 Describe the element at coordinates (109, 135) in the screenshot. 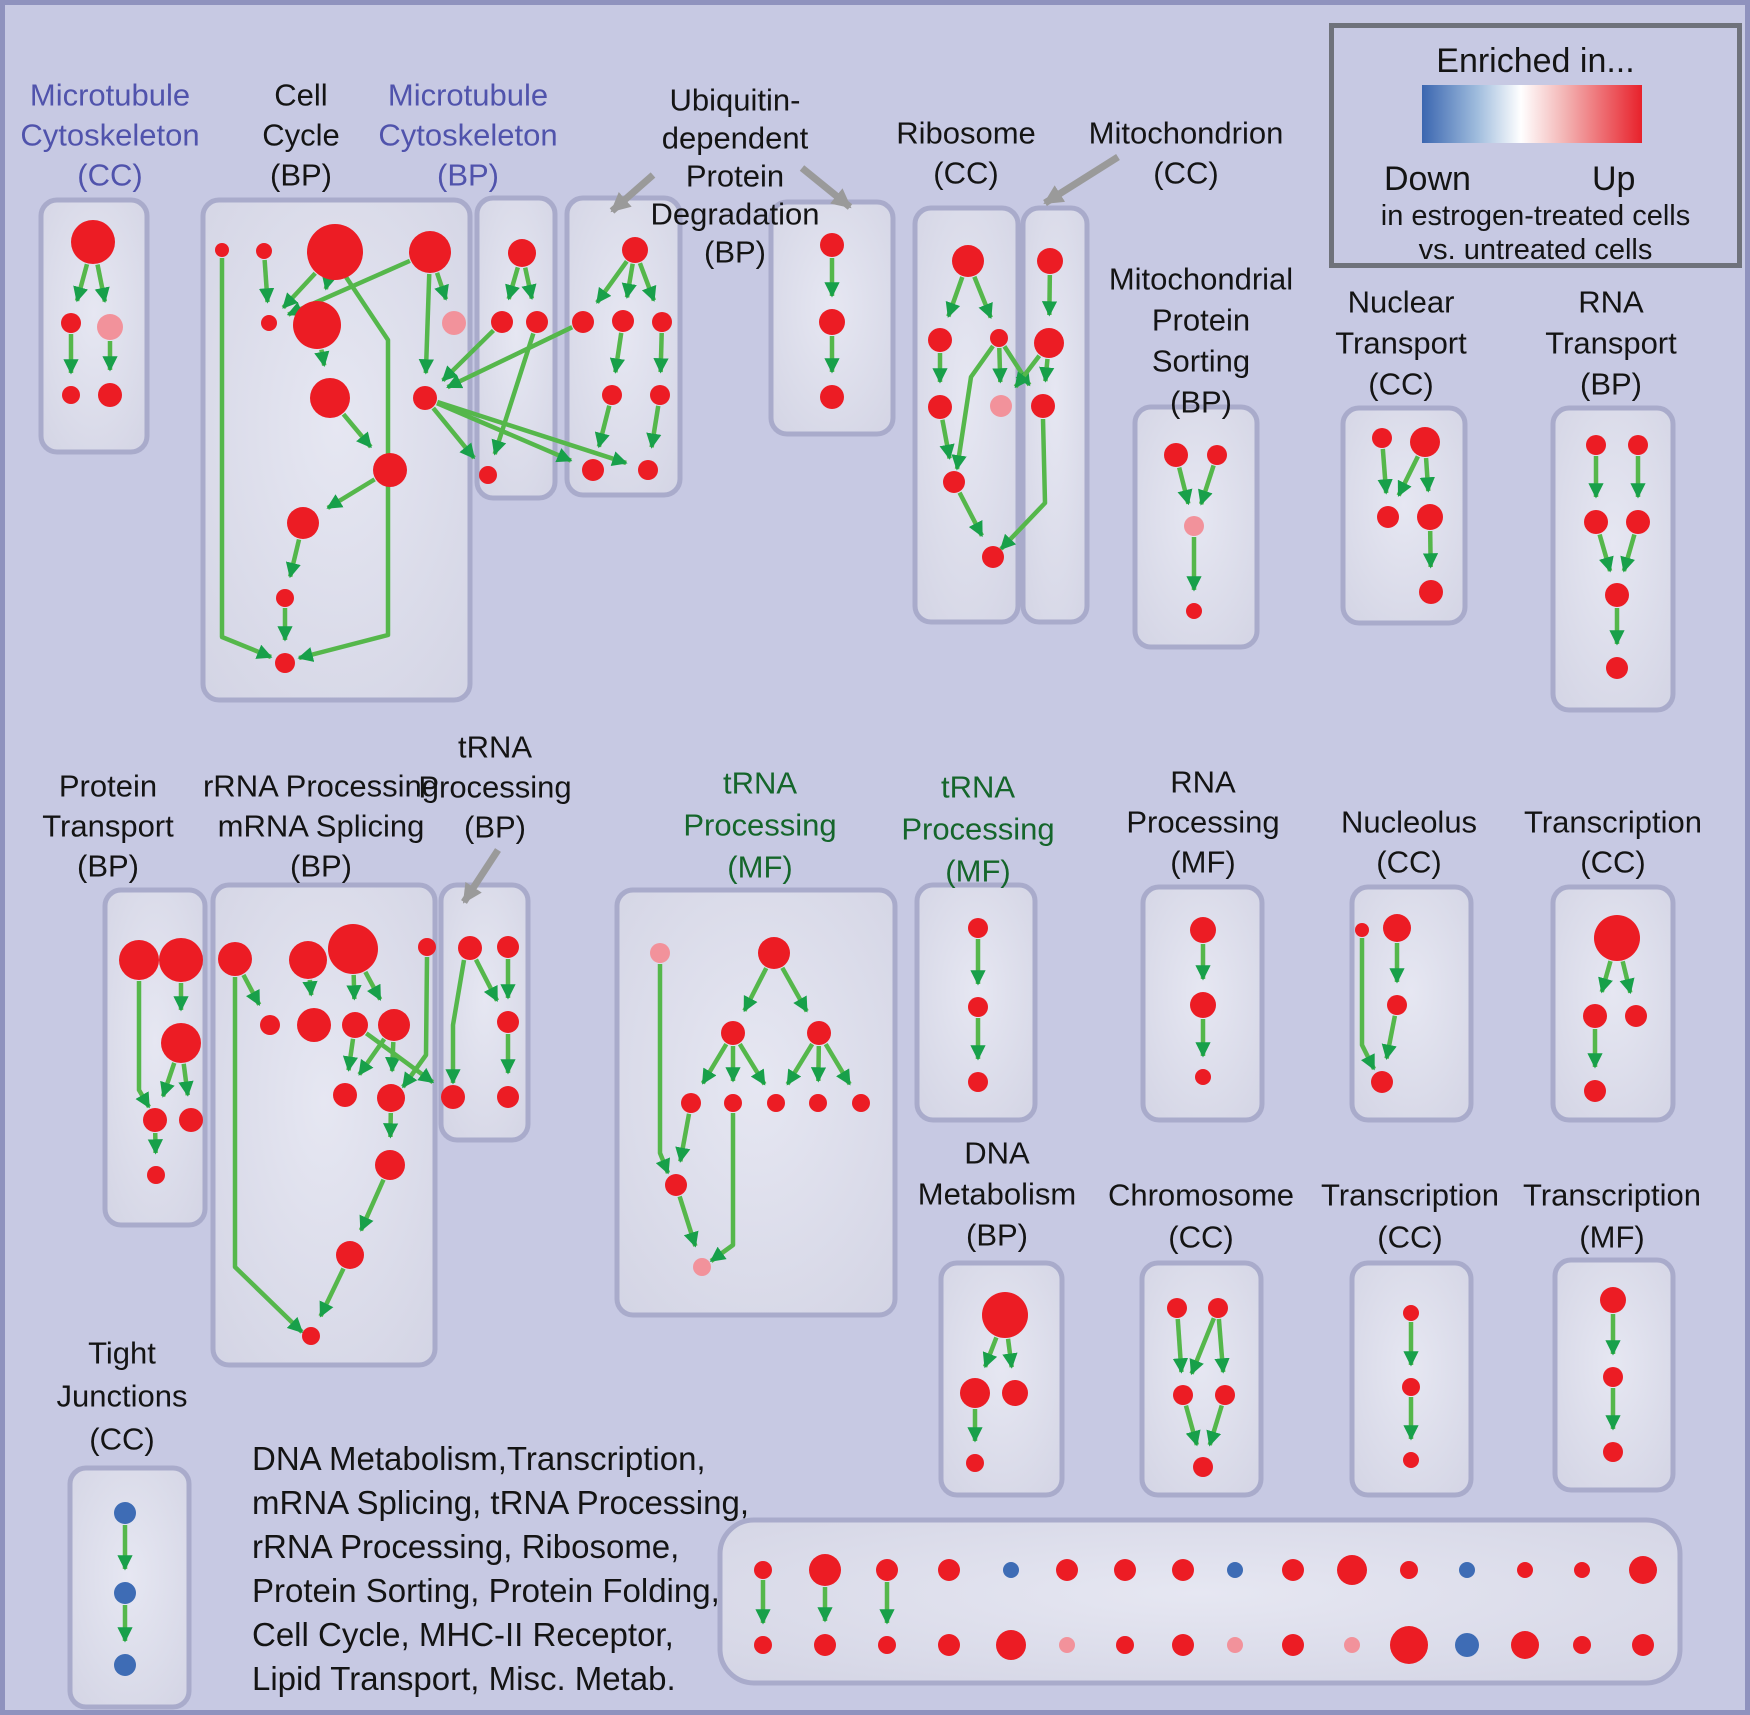

I see `microtubule-cytoskeleton-cc-label: Microtubule Cytoskeleton (CC)` at that location.